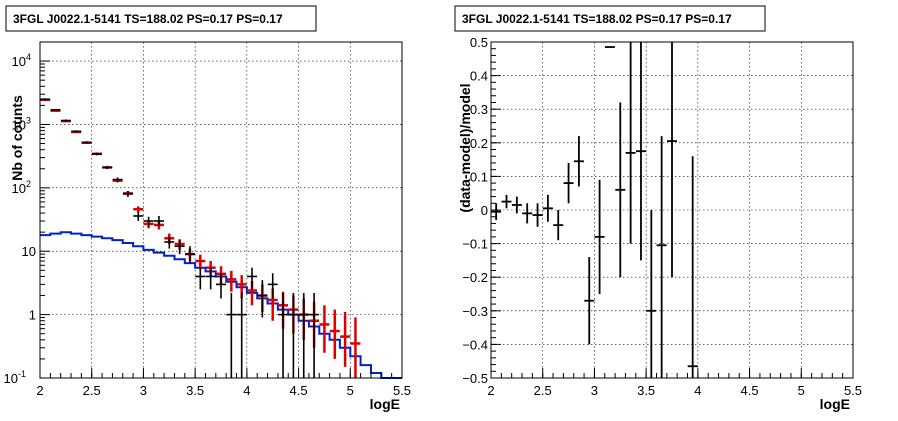  What do you see at coordinates (646, 390) in the screenshot?
I see `right-x-tick-label: 3.5` at bounding box center [646, 390].